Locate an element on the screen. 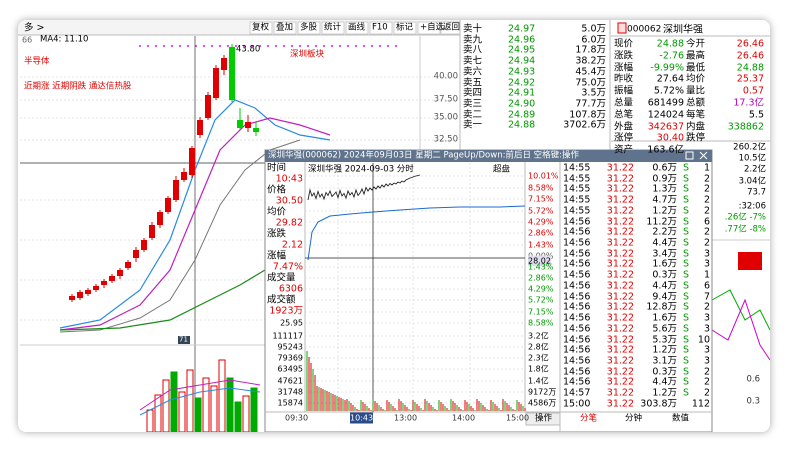 This screenshot has width=788, height=449. quote-label: 最高 is located at coordinates (696, 56).